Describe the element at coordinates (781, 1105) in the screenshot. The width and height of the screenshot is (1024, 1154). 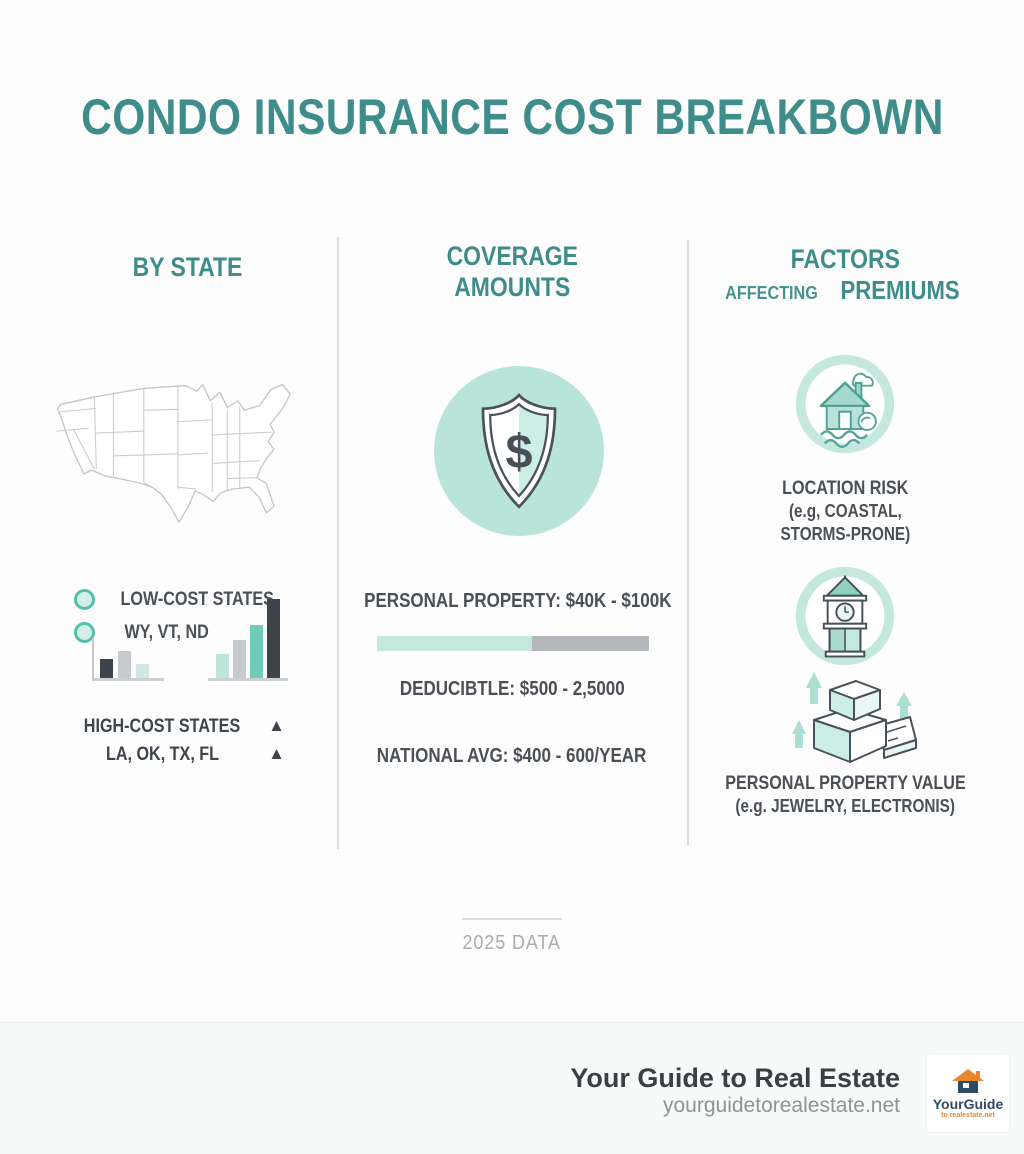
I see `brand-website: yourguidetorealestate.net` at that location.